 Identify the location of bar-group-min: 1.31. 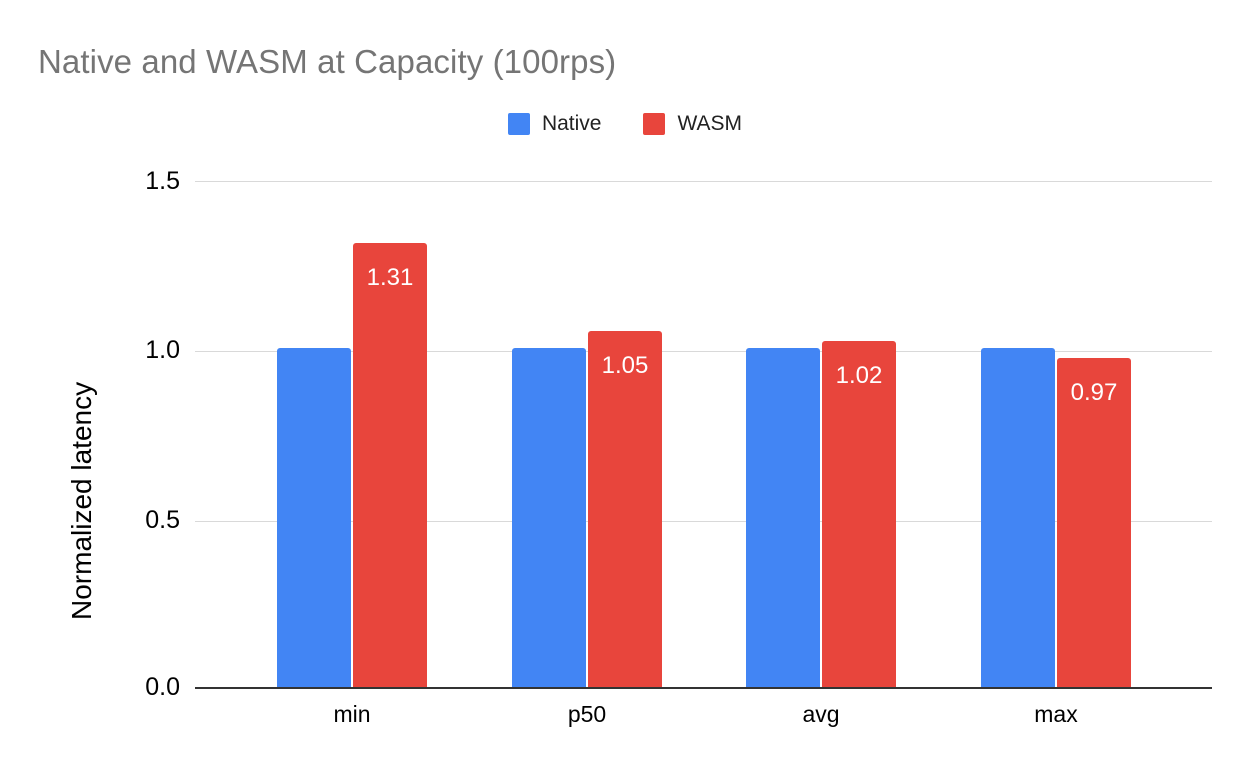
(352, 434).